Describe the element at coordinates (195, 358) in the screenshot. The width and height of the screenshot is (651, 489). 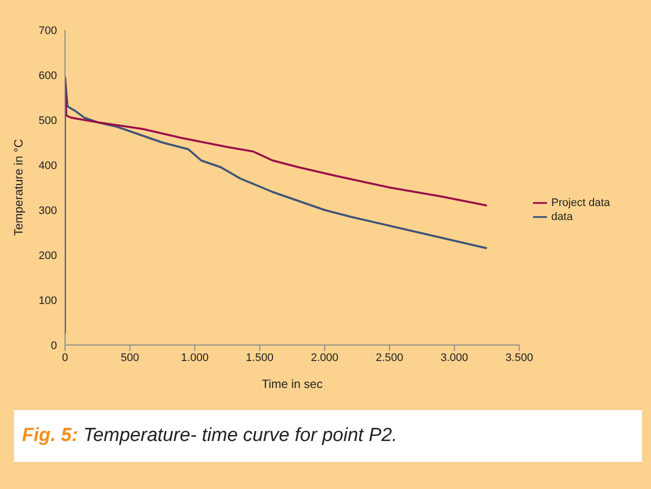
I see `x-tick-label: 1.000` at that location.